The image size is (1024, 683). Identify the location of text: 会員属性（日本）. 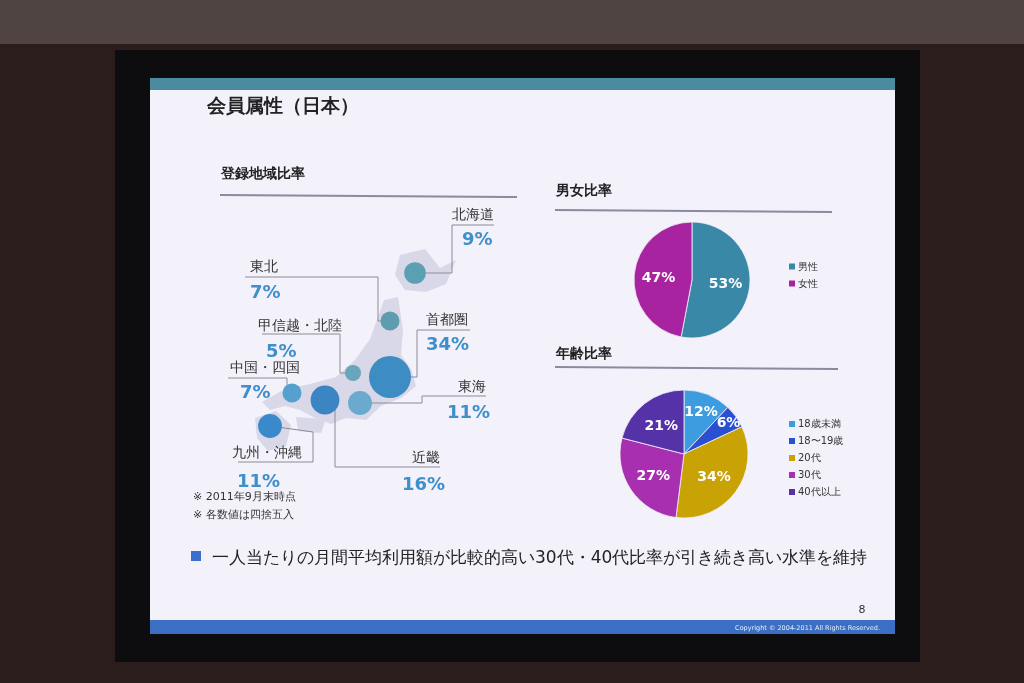
(282, 105).